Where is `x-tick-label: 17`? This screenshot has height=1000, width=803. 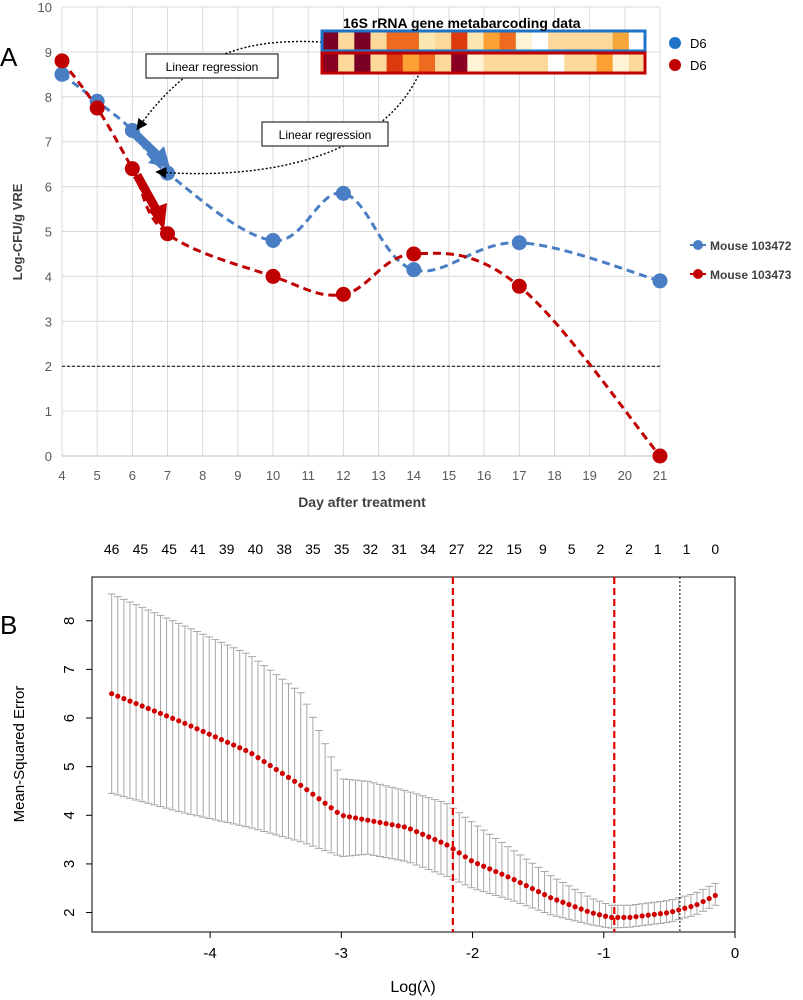 x-tick-label: 17 is located at coordinates (519, 475).